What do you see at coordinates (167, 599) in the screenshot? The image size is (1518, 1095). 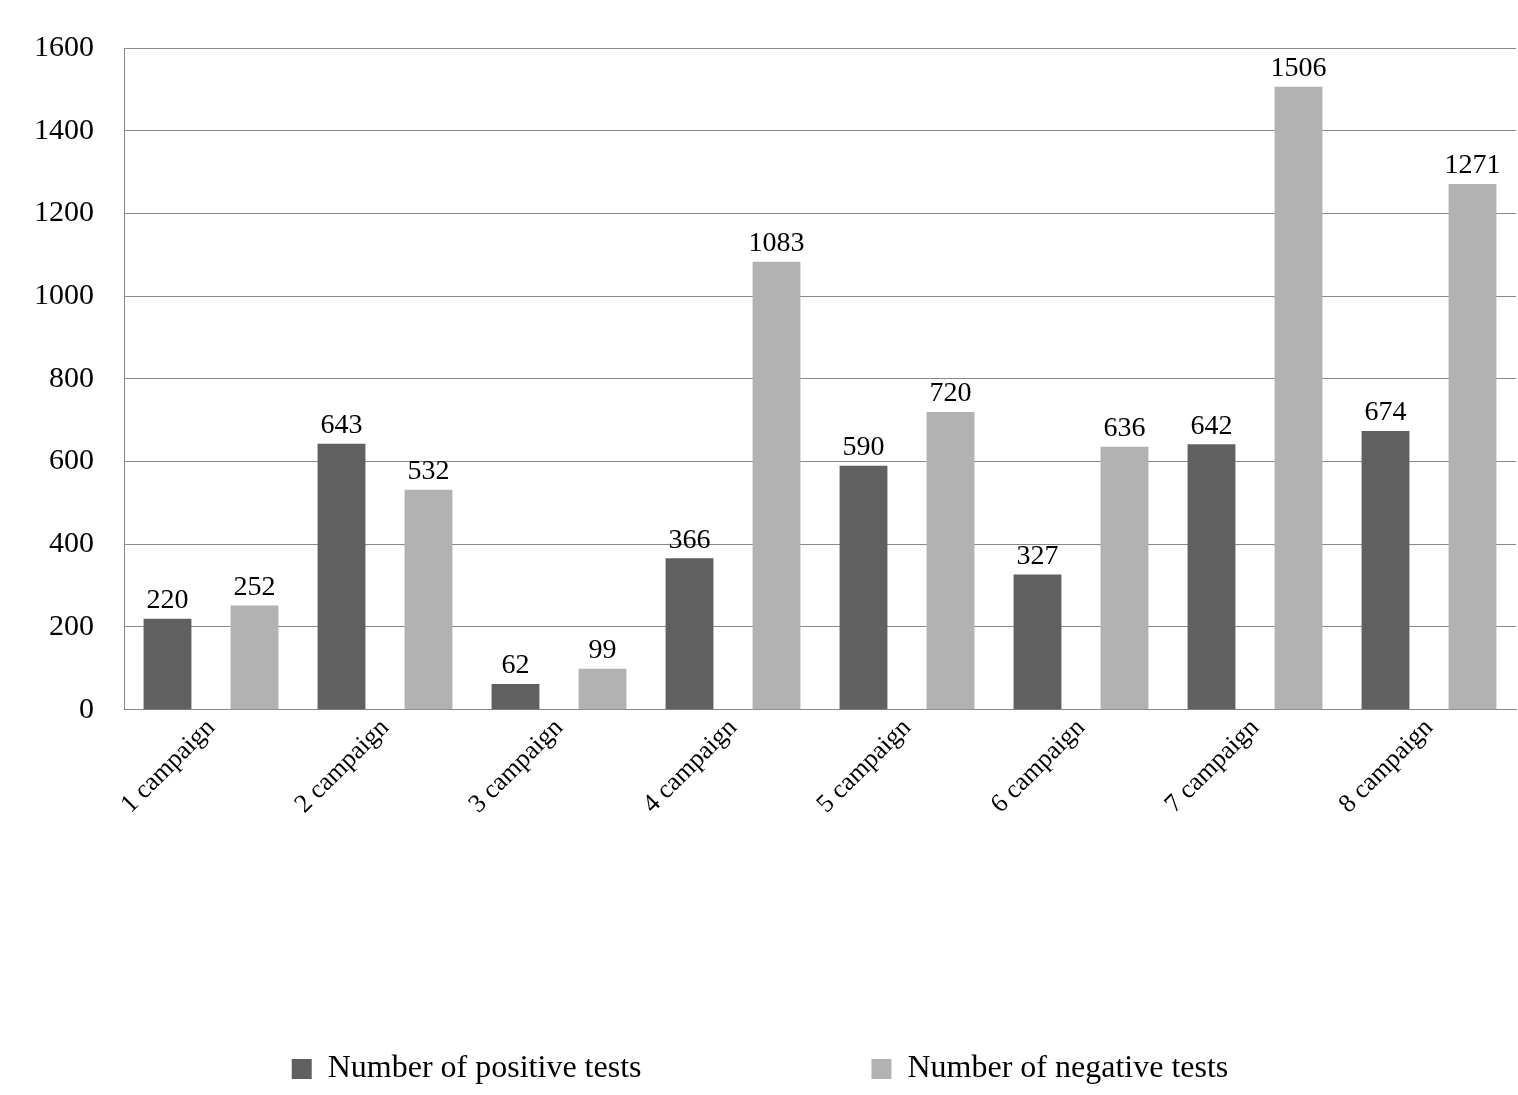 I see `data-label: 220` at bounding box center [167, 599].